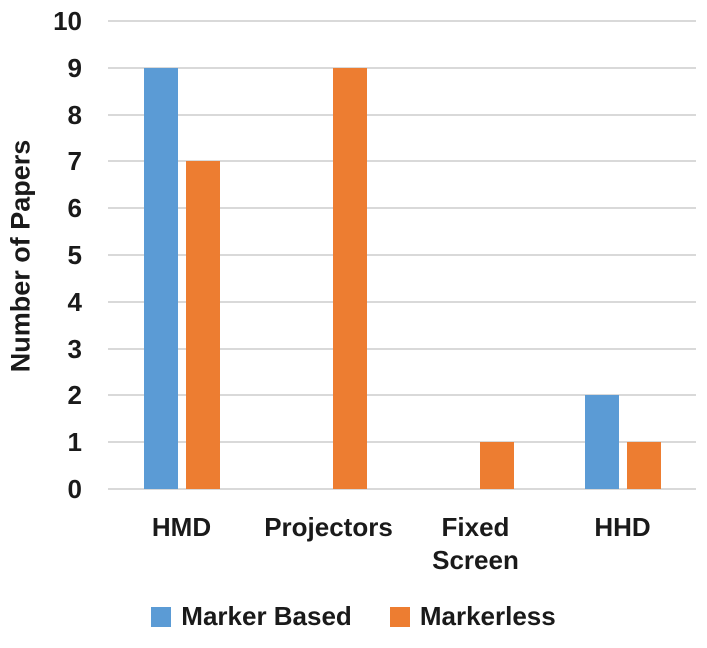  Describe the element at coordinates (475, 543) in the screenshot. I see `x-label-fixed-screen: Fixed Screen` at that location.